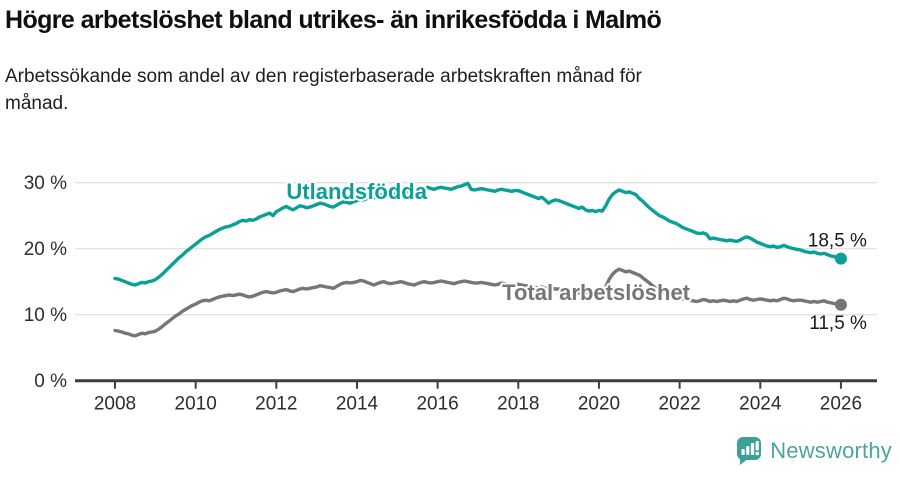  What do you see at coordinates (518, 404) in the screenshot?
I see `x-tick-label: 2018` at bounding box center [518, 404].